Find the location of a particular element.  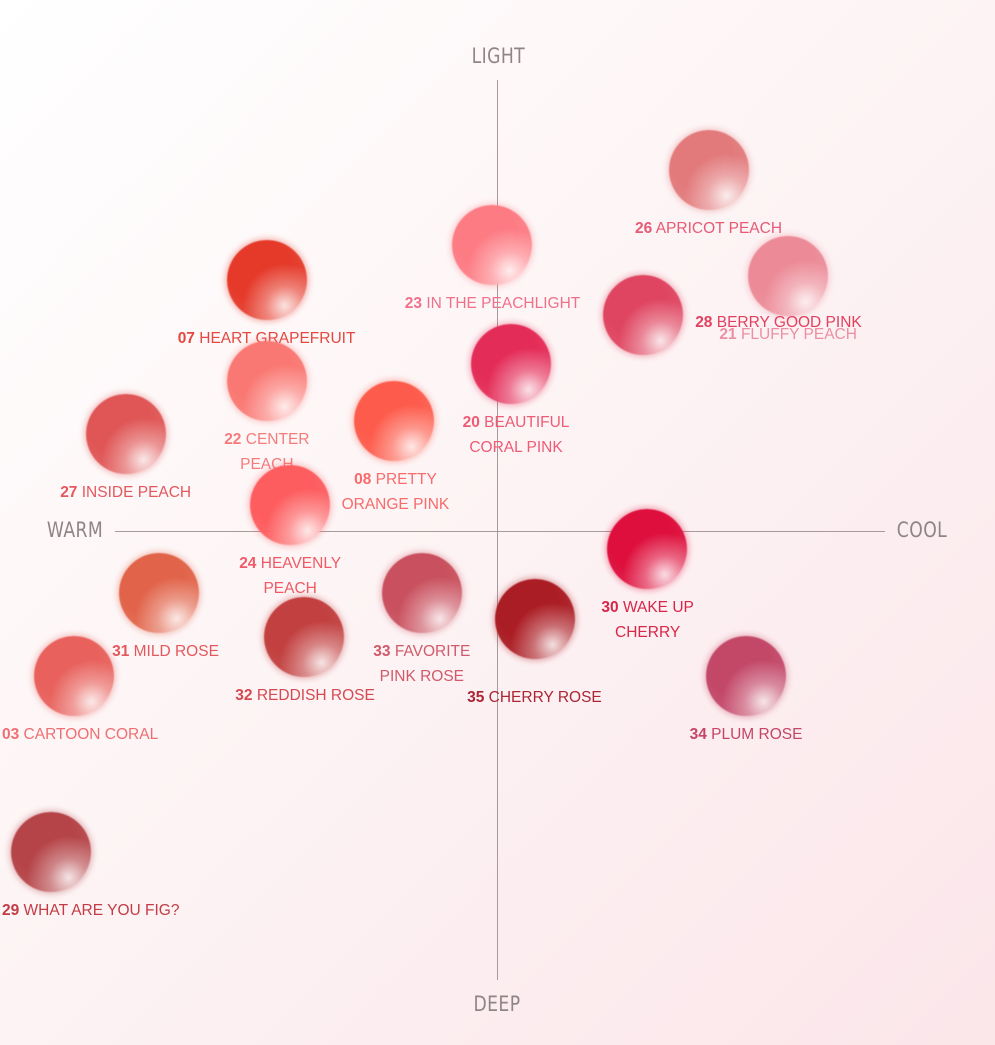

shade-name: PRETTY is located at coordinates (404, 479).